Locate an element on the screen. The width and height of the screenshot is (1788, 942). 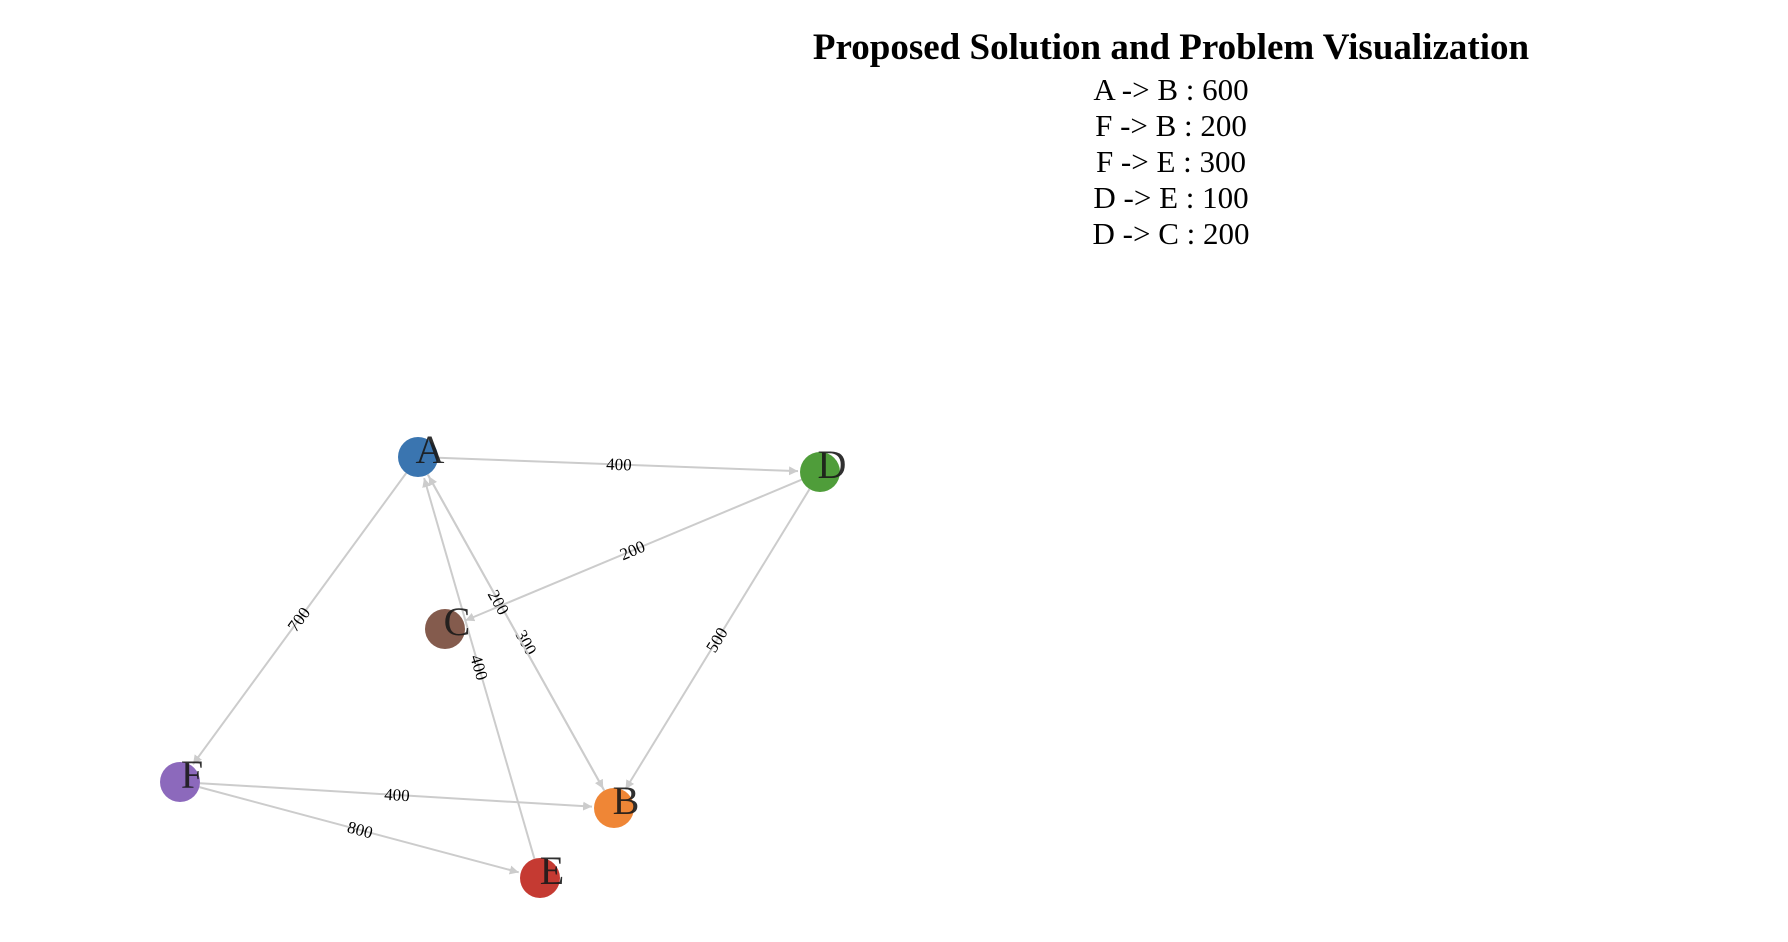
node-D: D is located at coordinates (823, 467).